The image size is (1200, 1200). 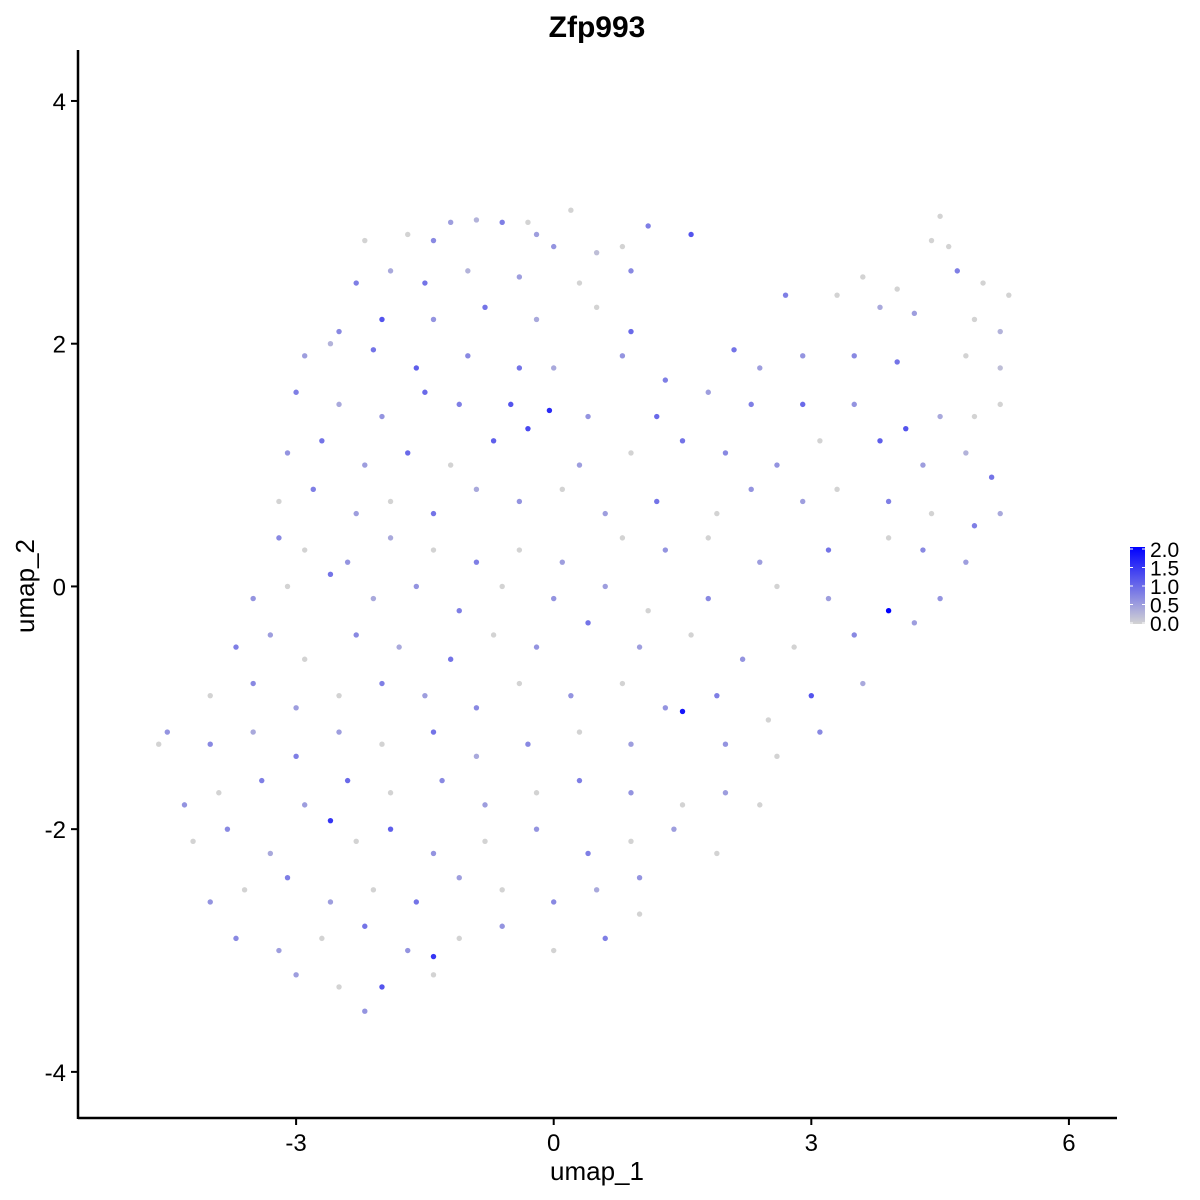 I want to click on y-axis-title: umap_2, so click(x=25, y=586).